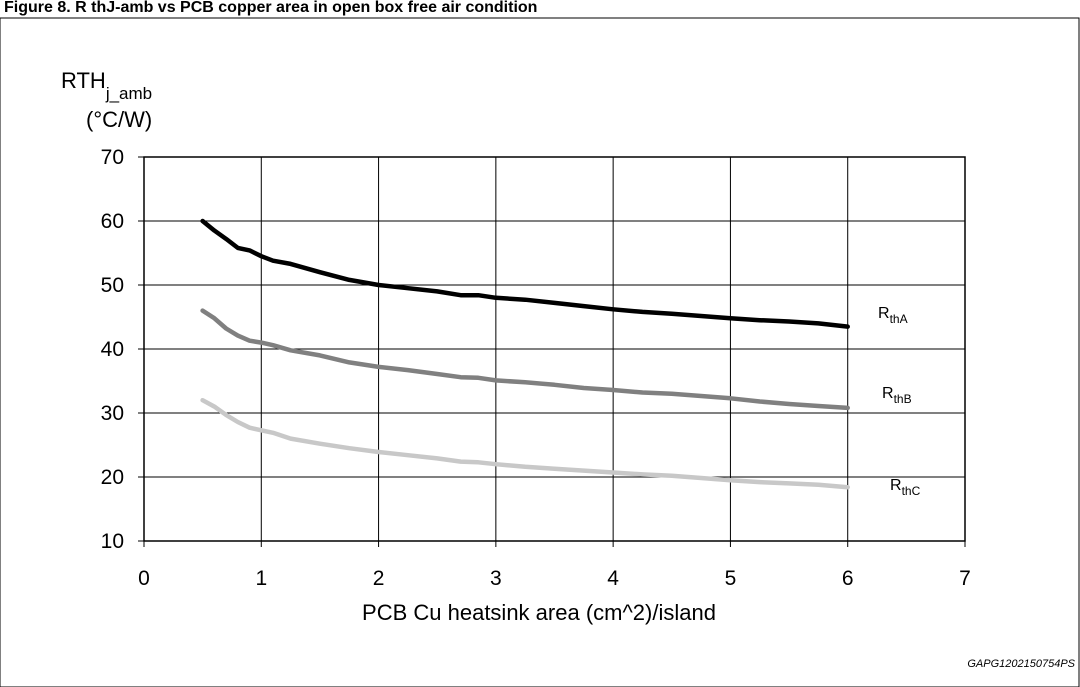  Describe the element at coordinates (1021, 664) in the screenshot. I see `figure-code: GAPG1202150754PS` at that location.